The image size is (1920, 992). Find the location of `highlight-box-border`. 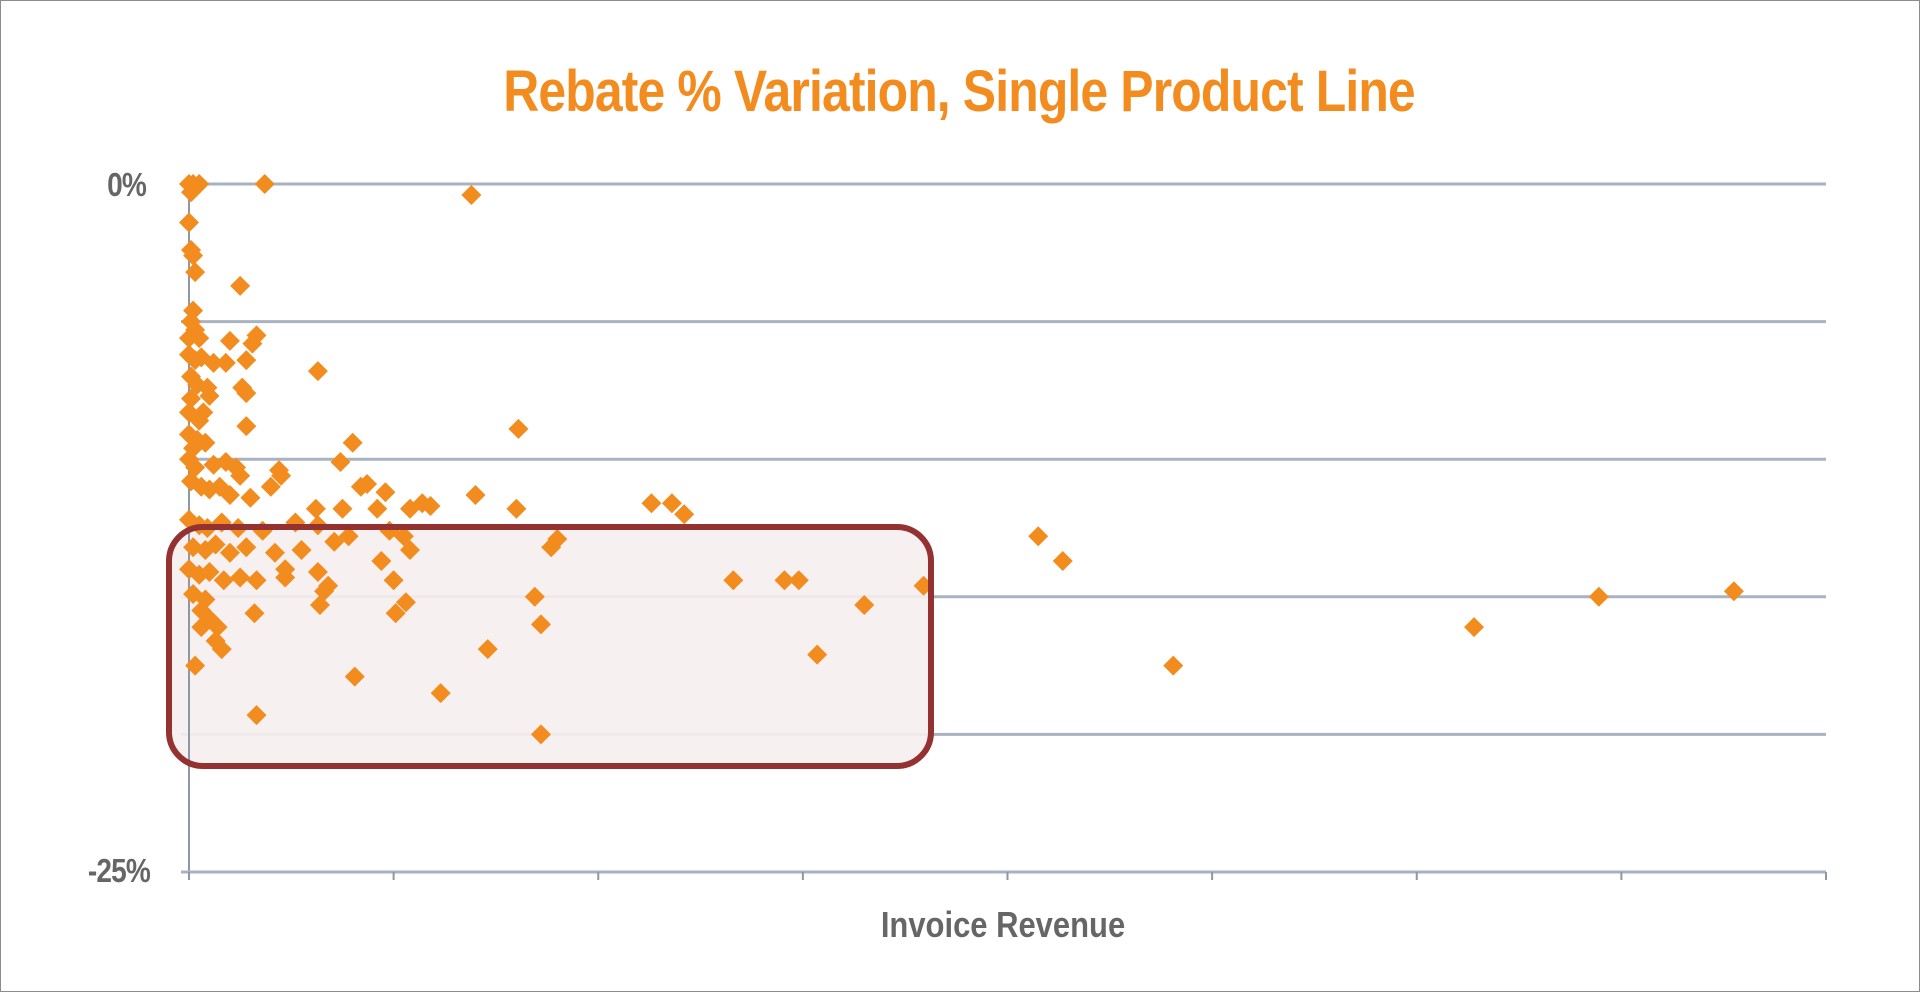

highlight-box-border is located at coordinates (550, 646).